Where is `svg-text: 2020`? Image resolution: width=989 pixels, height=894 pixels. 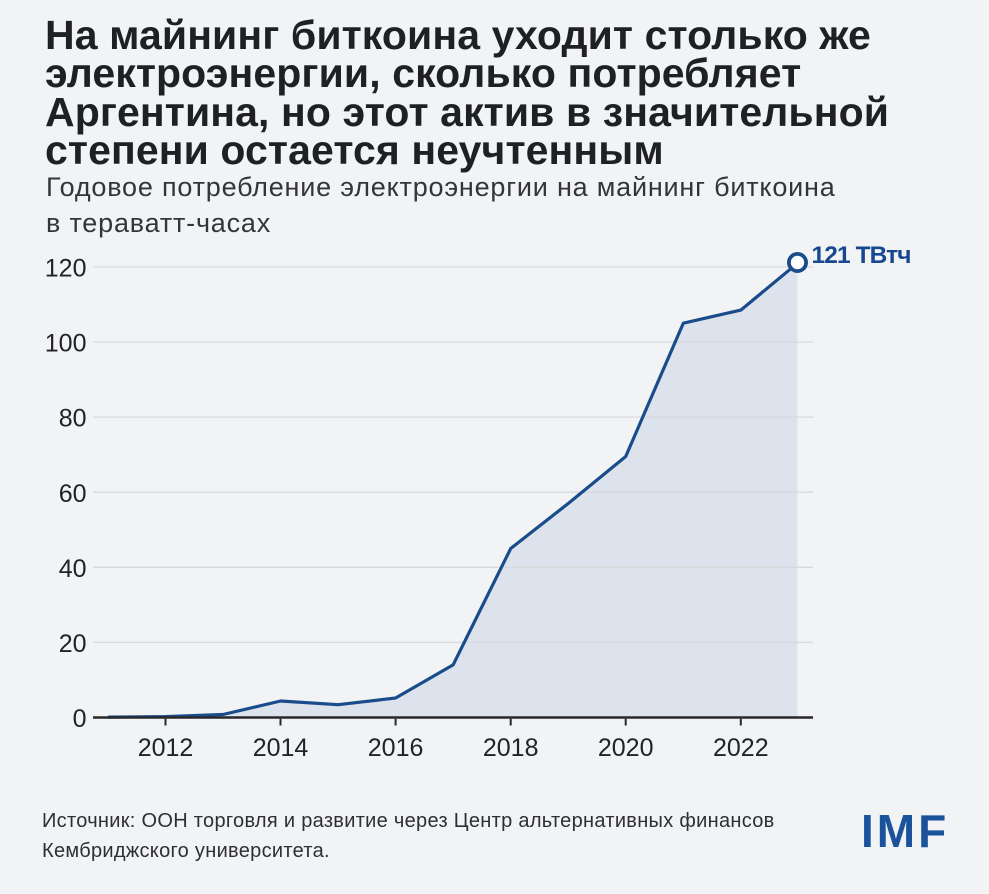
svg-text: 2020 is located at coordinates (626, 748).